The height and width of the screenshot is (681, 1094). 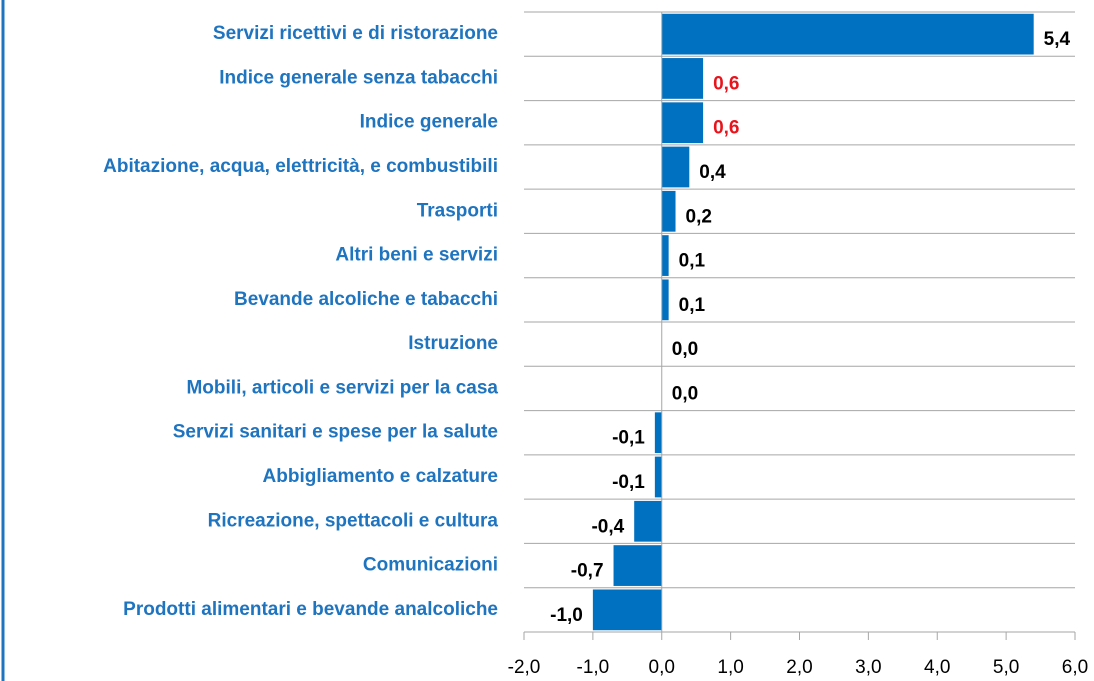 What do you see at coordinates (1006, 667) in the screenshot?
I see `x-tick-label: 5,0` at bounding box center [1006, 667].